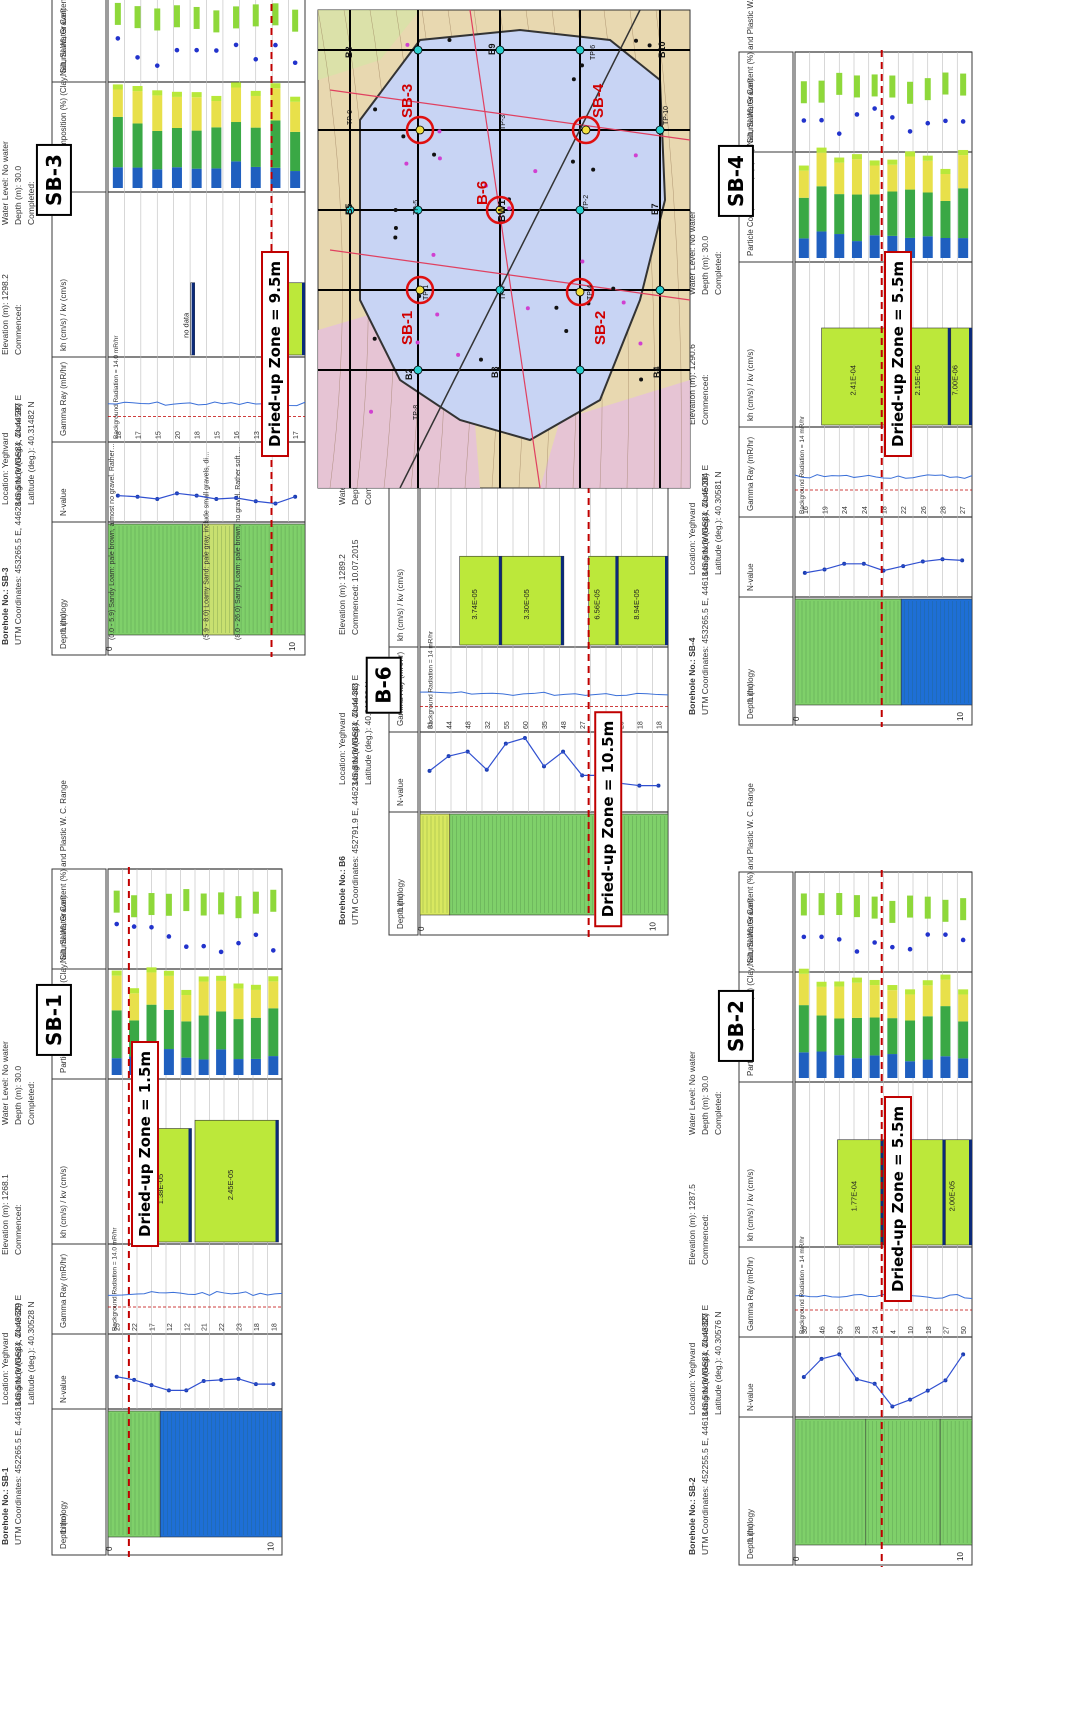 This screenshot has height=1725, width=1072. Describe the element at coordinates (750, 1397) in the screenshot. I see `sb2-column-title: N-value` at that location.